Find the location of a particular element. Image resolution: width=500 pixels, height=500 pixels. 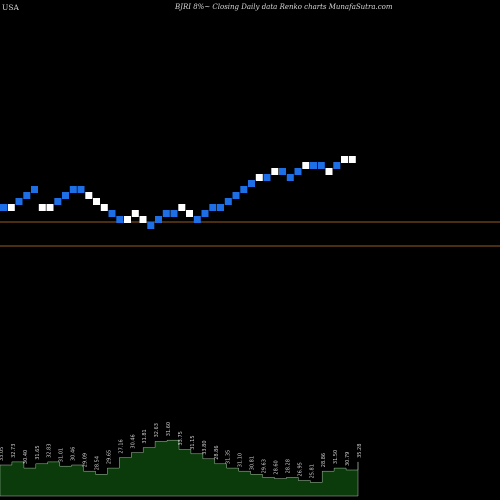

renko-brick-16-down is located at coordinates (120, 219).